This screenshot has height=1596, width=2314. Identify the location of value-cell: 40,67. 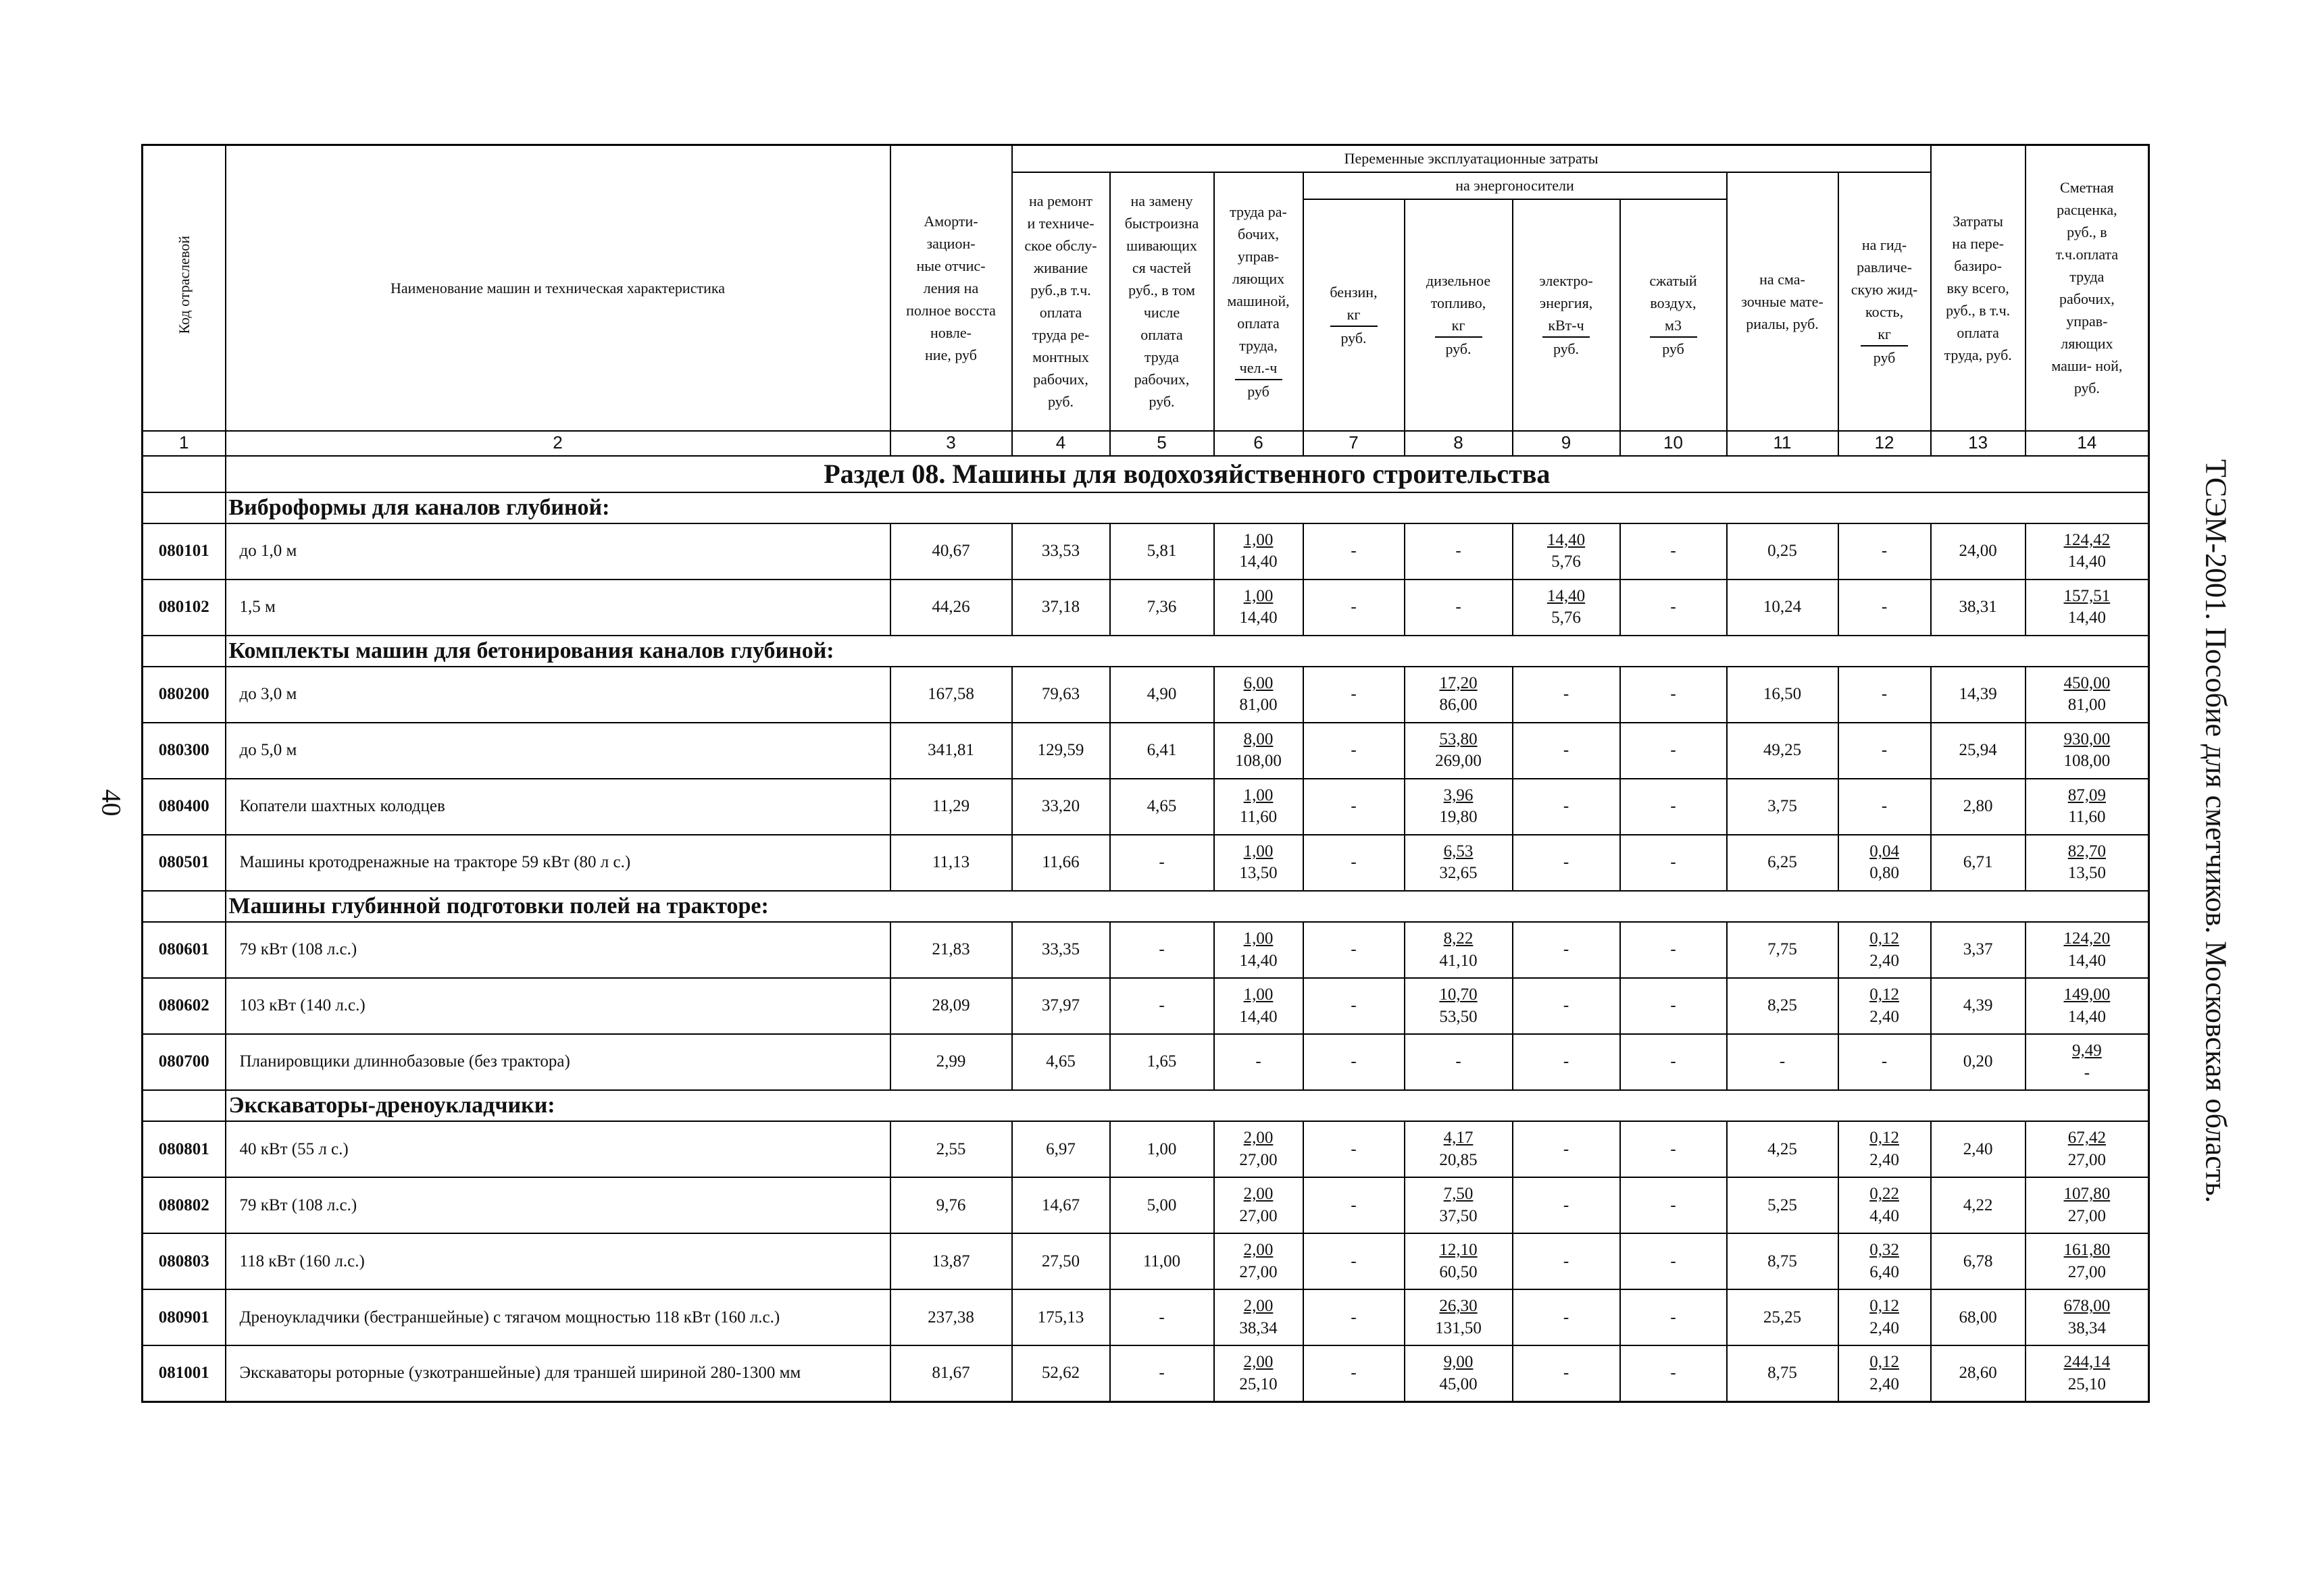
(951, 551).